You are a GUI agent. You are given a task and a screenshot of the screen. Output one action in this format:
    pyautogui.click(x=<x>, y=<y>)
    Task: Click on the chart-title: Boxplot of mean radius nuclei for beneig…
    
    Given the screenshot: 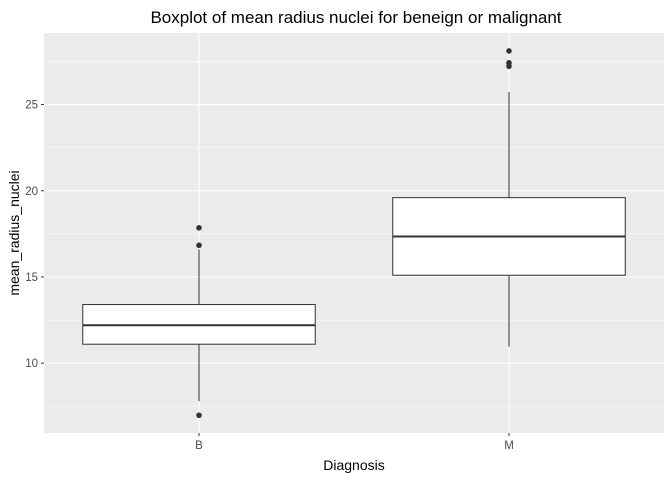 What is the action you would take?
    pyautogui.click(x=355, y=17)
    